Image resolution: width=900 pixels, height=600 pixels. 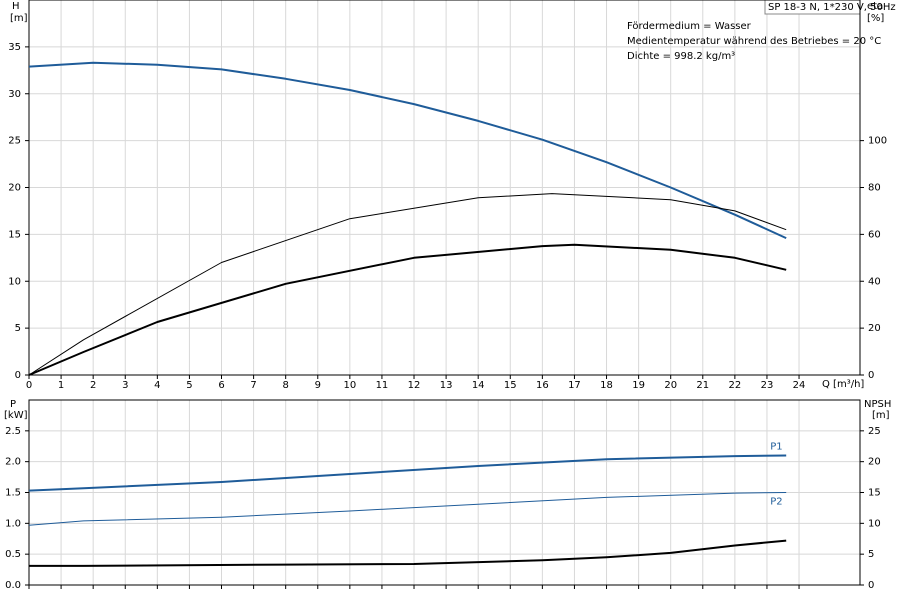 I want to click on x-tick-label: 16, so click(x=542, y=385).